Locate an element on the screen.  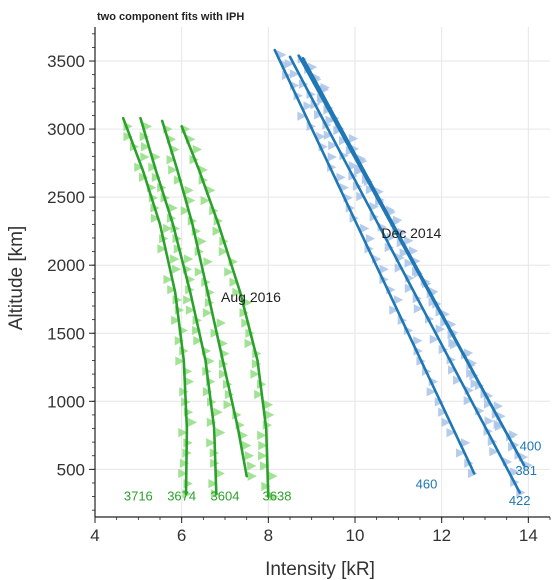
annotation-label: Dec 2014 is located at coordinates (411, 233).